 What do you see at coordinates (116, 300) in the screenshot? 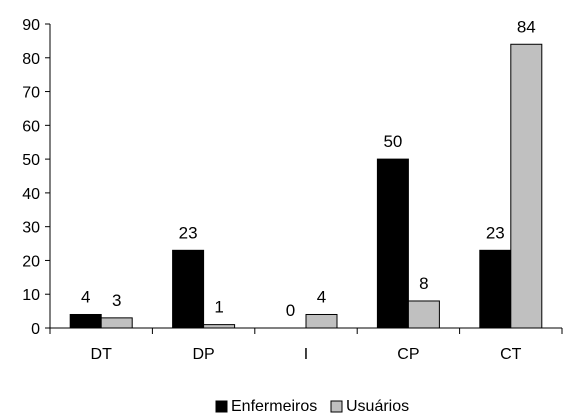
I see `data-label: 3` at bounding box center [116, 300].